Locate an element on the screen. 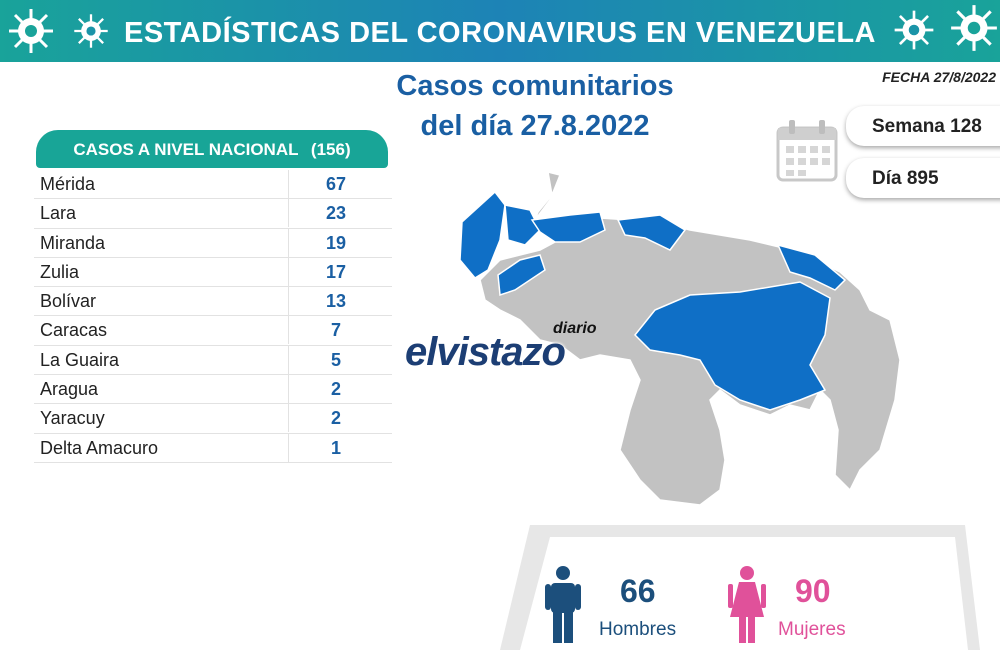  week-badge: Semana 128 is located at coordinates (923, 126).